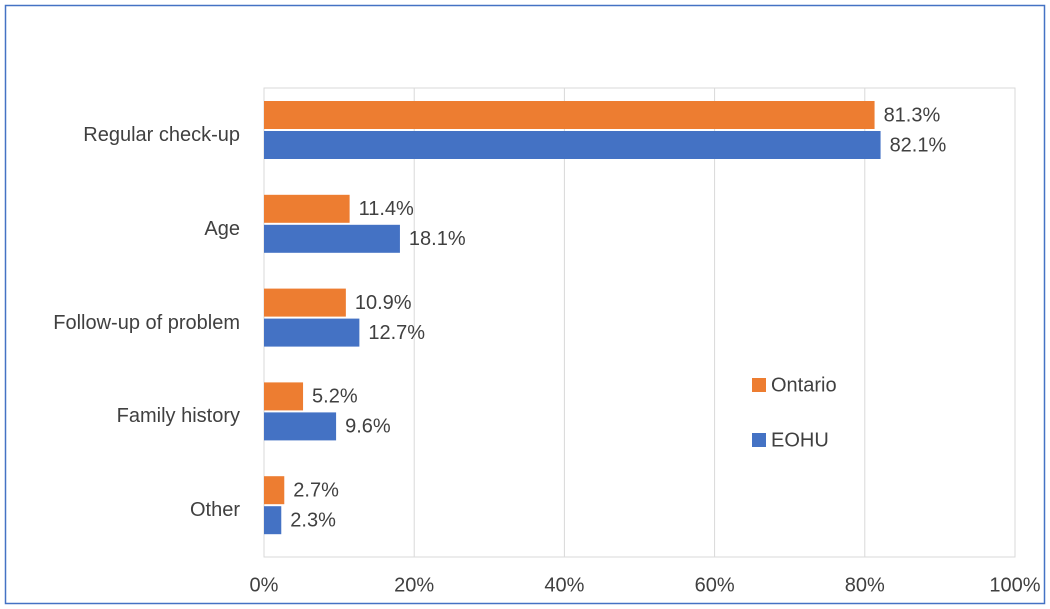  What do you see at coordinates (335, 397) in the screenshot?
I see `value-label: 5.2%` at bounding box center [335, 397].